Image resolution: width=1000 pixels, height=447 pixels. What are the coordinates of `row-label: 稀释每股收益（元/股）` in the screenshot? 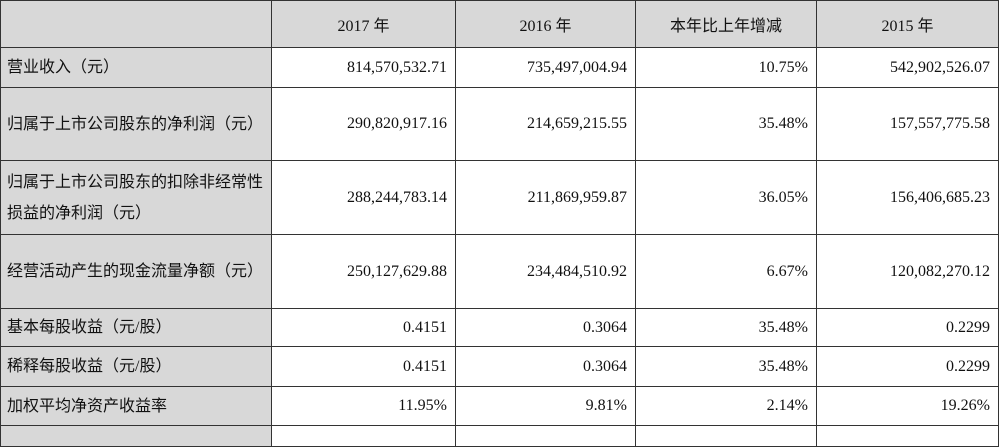 It's located at (136, 366).